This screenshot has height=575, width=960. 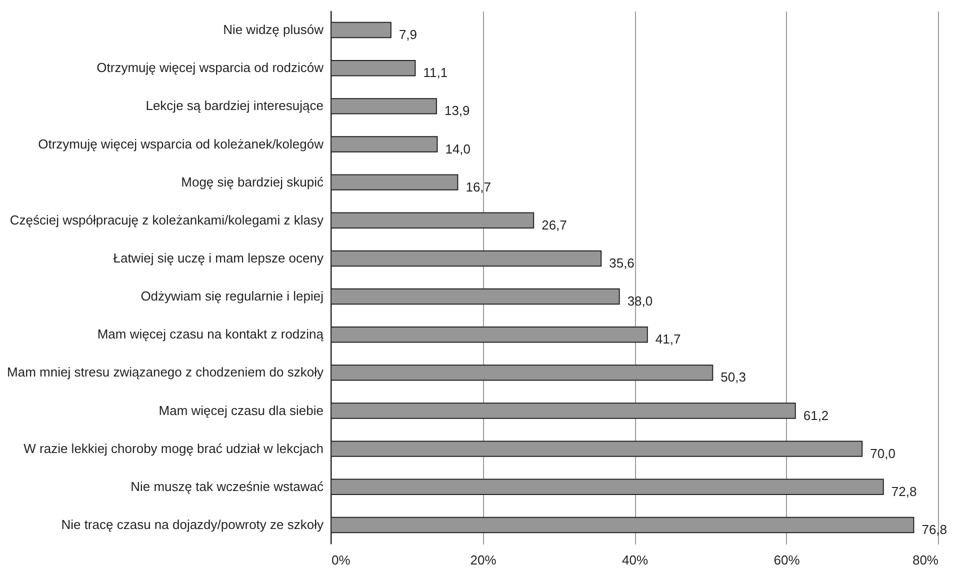 What do you see at coordinates (227, 486) in the screenshot?
I see `y-tick-label: Nie muszę tak wcześnie wstawać` at bounding box center [227, 486].